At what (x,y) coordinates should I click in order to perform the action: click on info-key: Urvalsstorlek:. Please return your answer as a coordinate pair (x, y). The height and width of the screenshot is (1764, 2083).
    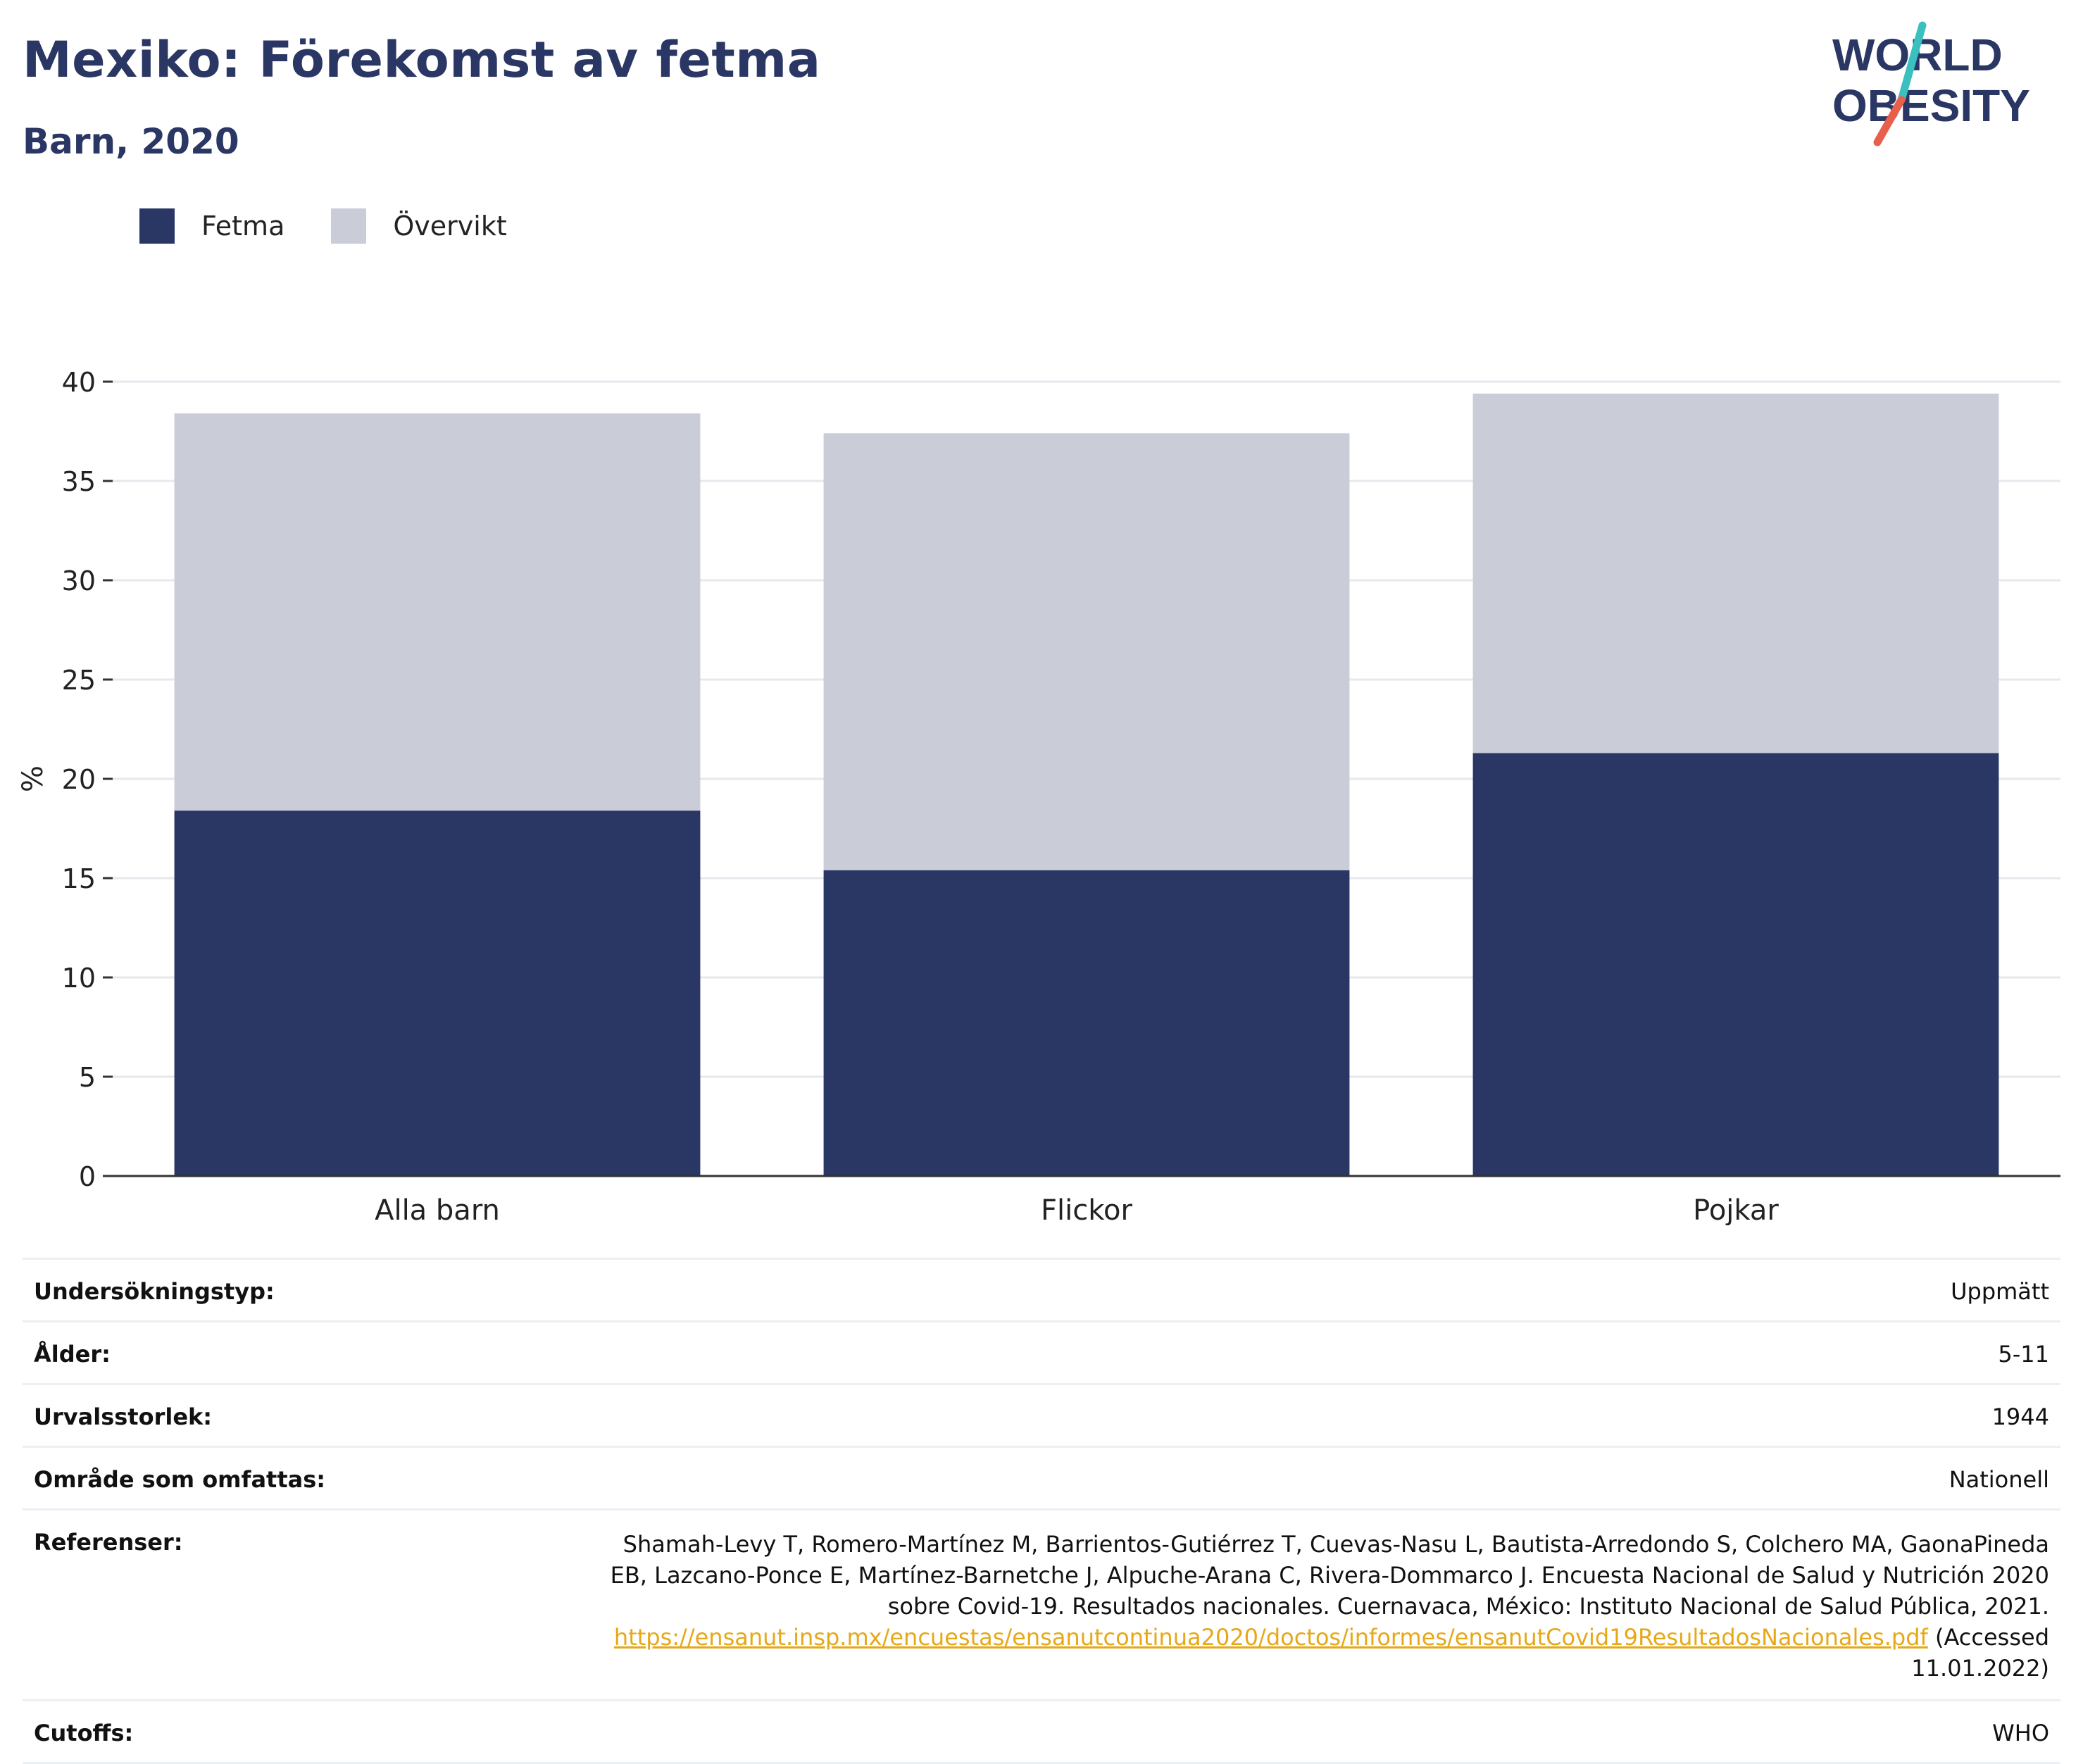
    Looking at the image, I should click on (124, 1416).